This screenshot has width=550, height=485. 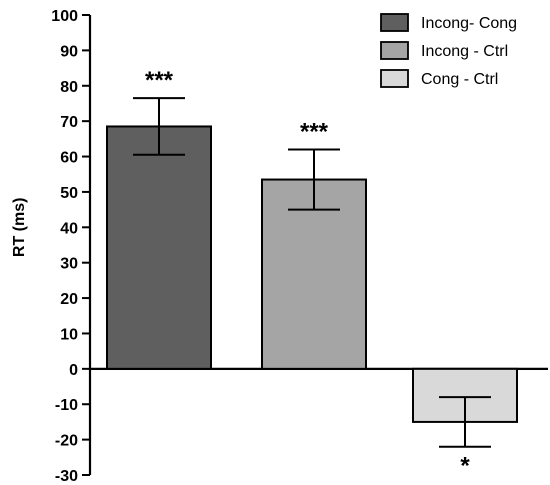 What do you see at coordinates (69, 193) in the screenshot?
I see `y-tick-label: 50` at bounding box center [69, 193].